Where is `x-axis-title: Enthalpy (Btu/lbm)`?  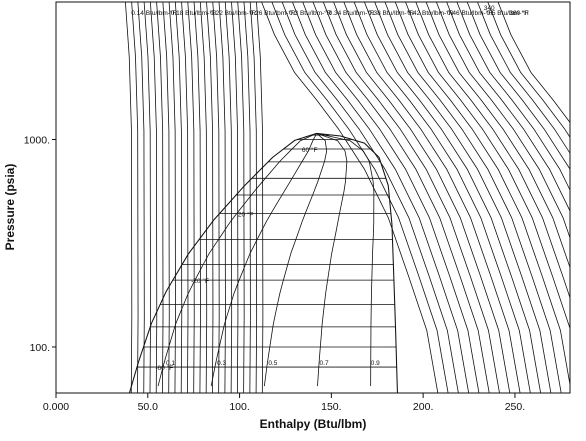 x-axis-title: Enthalpy (Btu/lbm) is located at coordinates (313, 424).